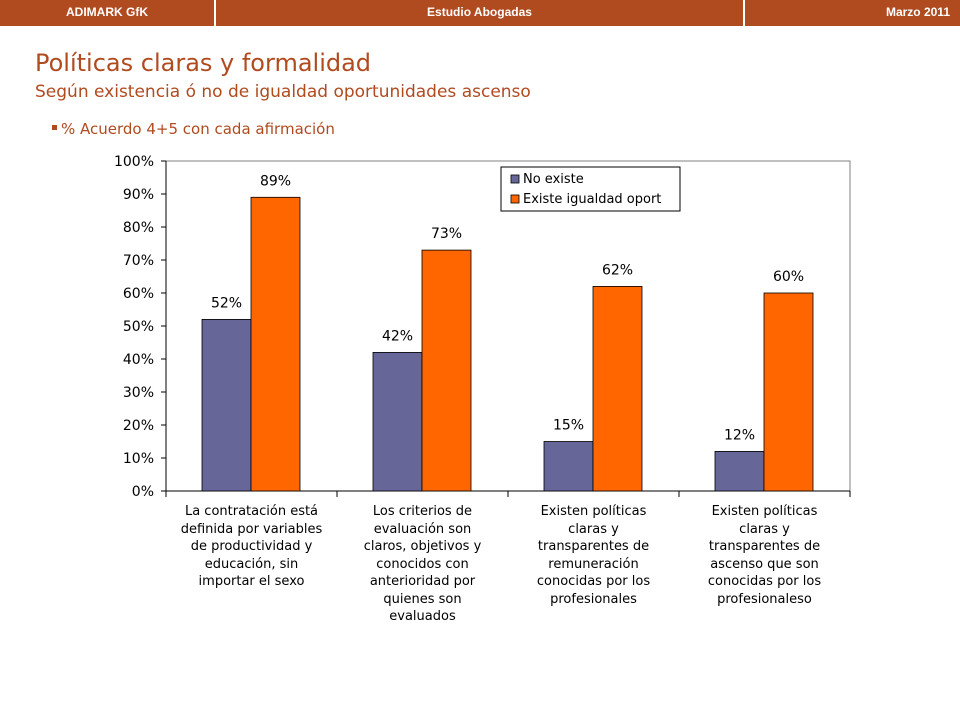 This screenshot has height=720, width=960. What do you see at coordinates (251, 529) in the screenshot?
I see `x-category-label-line: definida por variables` at bounding box center [251, 529].